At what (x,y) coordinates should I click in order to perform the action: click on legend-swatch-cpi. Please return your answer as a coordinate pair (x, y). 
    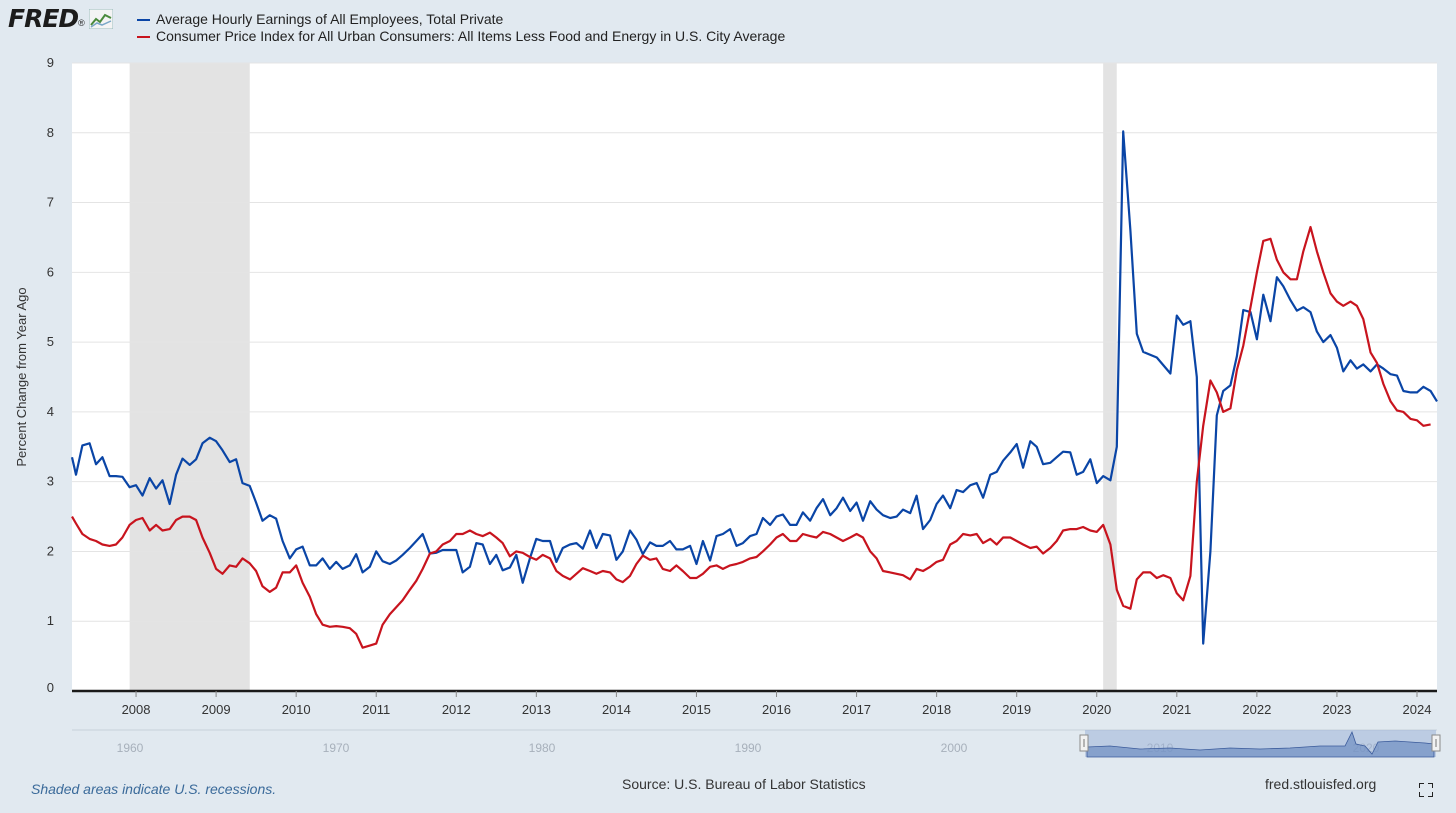
    Looking at the image, I should click on (143, 36).